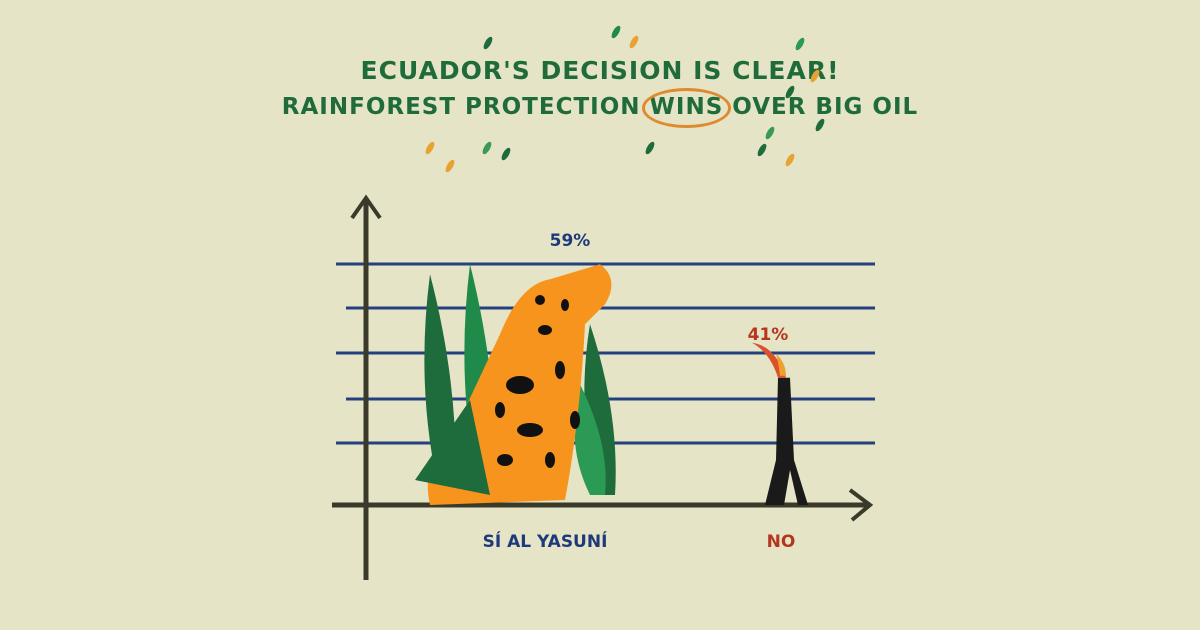 The image size is (1200, 630). I want to click on title-post: OVER BIG OIL, so click(821, 107).